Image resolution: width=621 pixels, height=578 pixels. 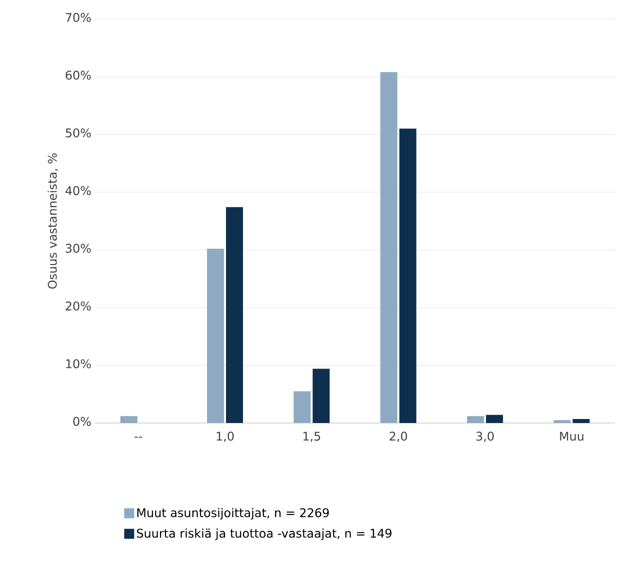 What do you see at coordinates (78, 133) in the screenshot?
I see `y-tick-label: 50%` at bounding box center [78, 133].